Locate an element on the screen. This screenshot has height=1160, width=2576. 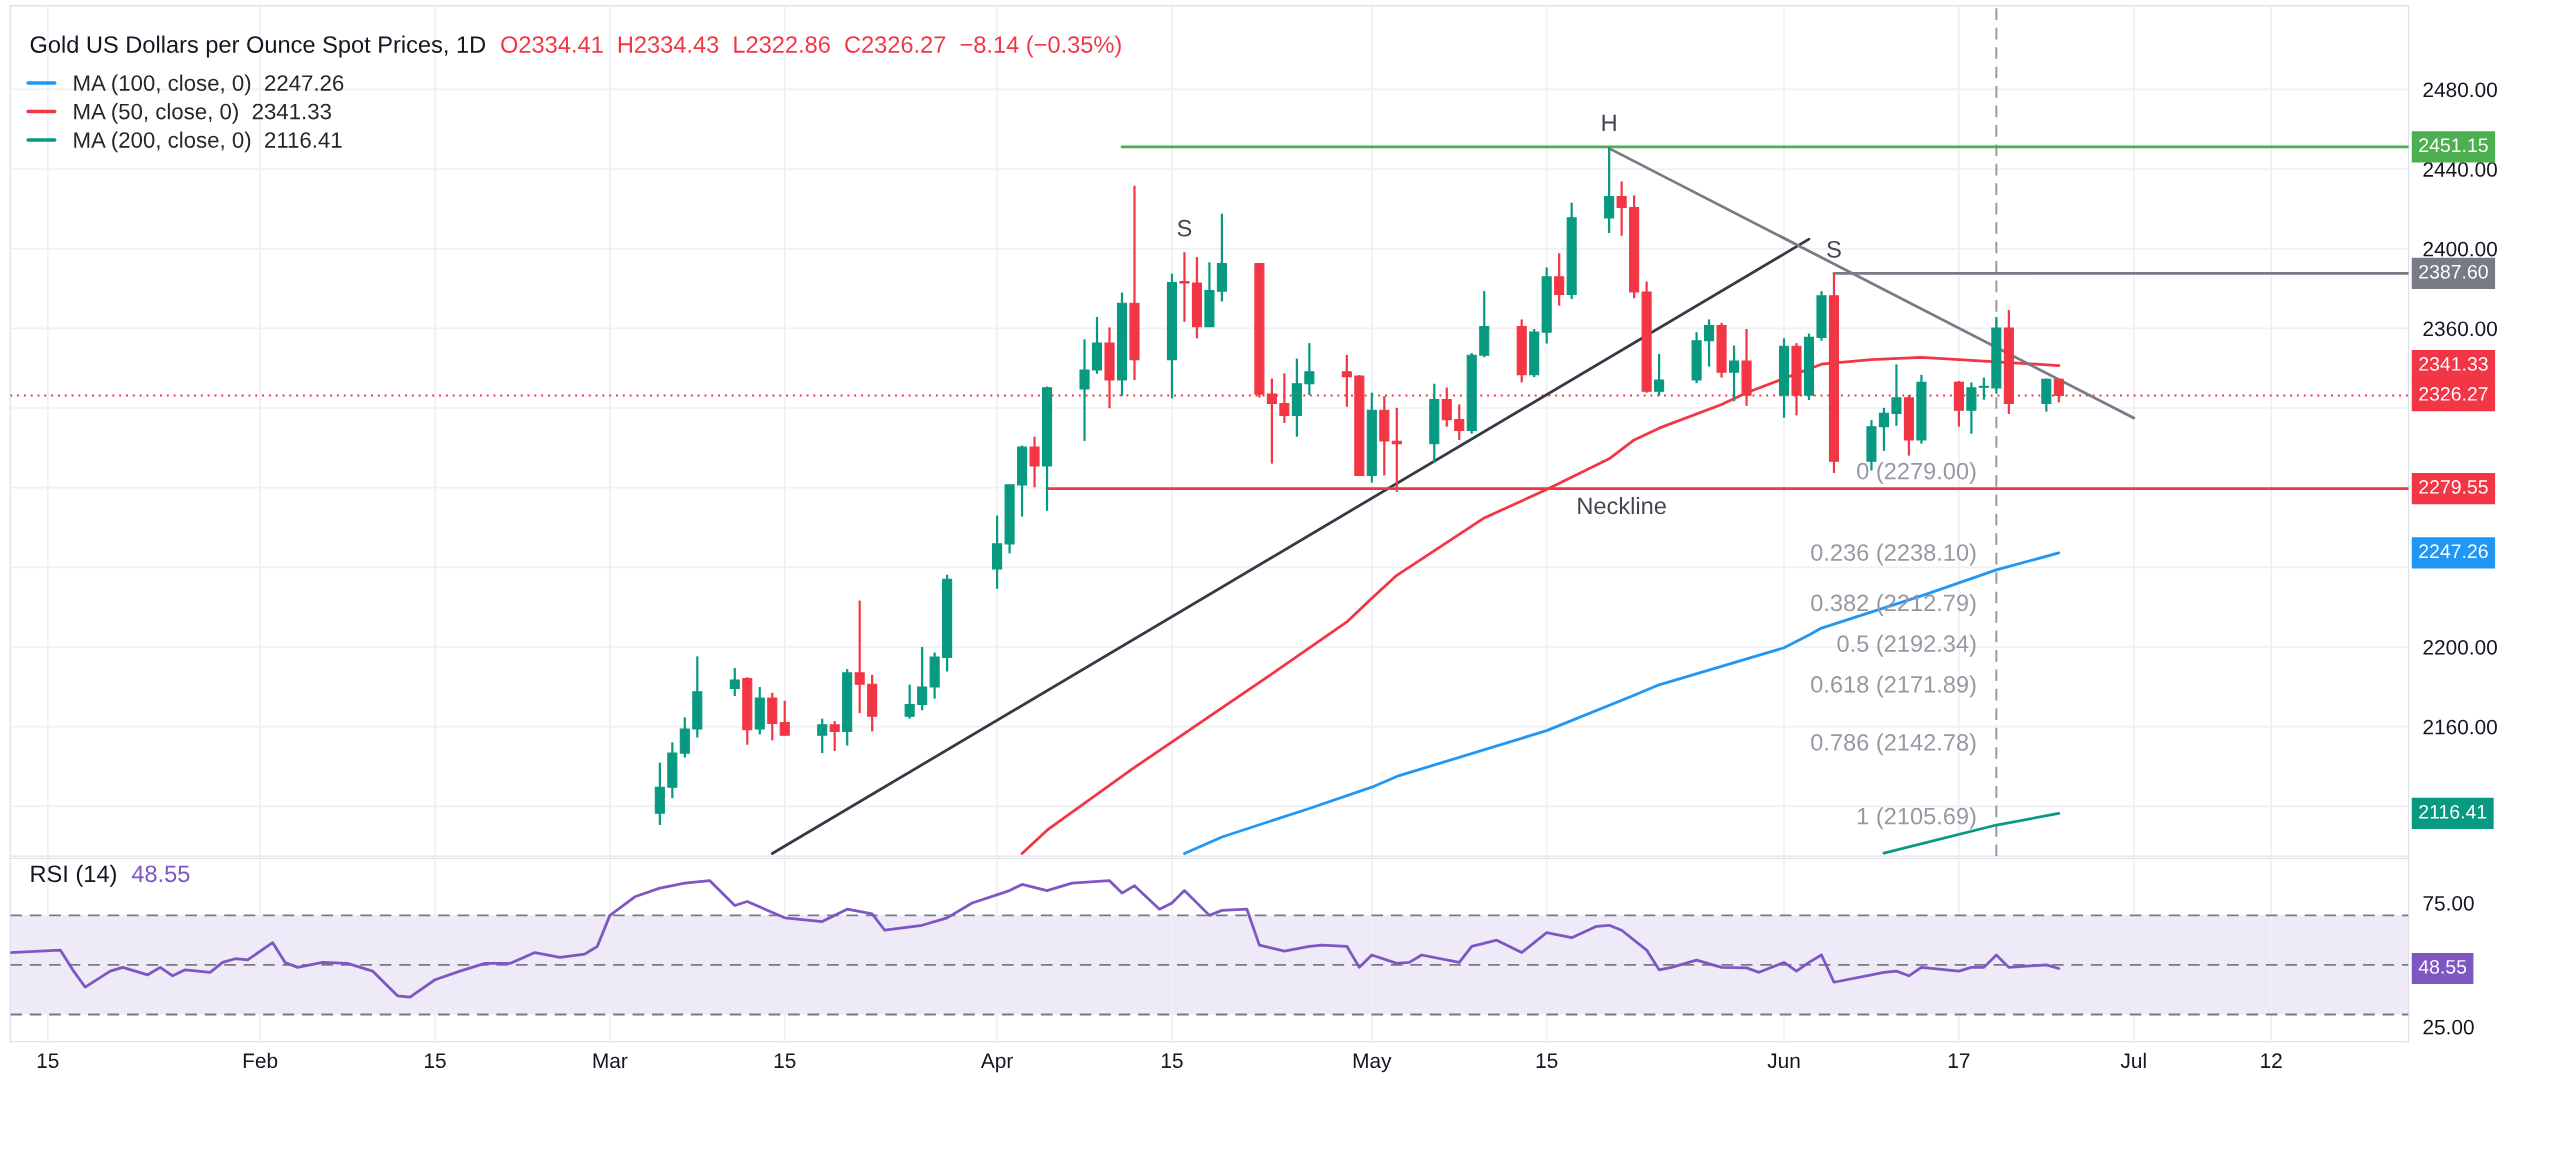
annotation: 2387.60 is located at coordinates (2453, 271).